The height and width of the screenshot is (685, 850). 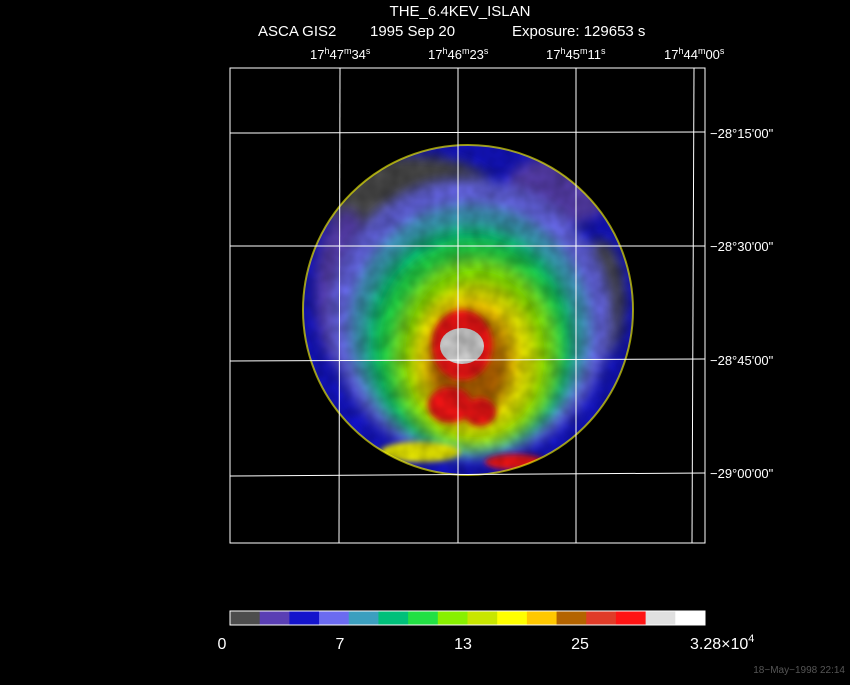 I want to click on color-scale-bar, so click(x=468, y=618).